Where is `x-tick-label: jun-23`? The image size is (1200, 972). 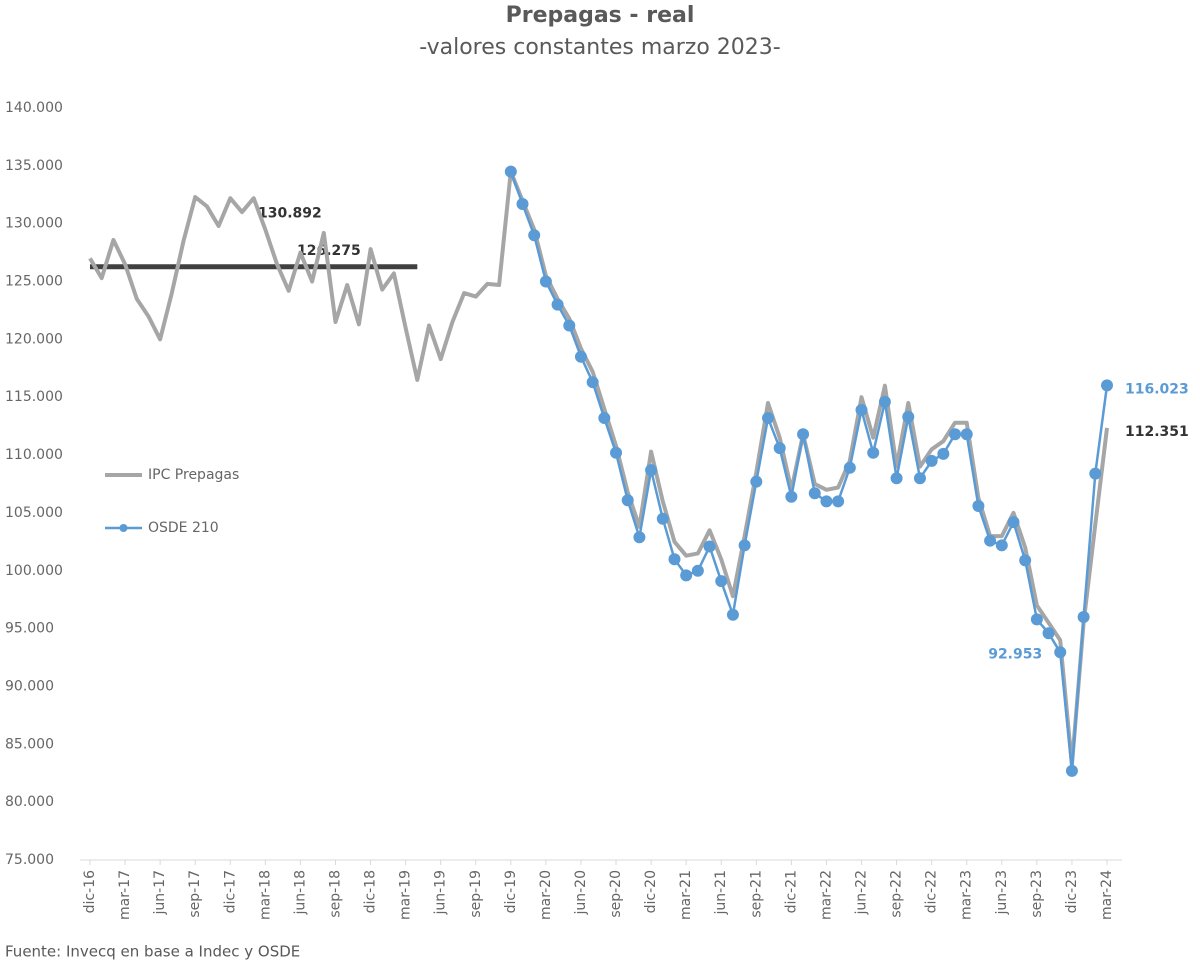 x-tick-label: jun-23 is located at coordinates (1002, 893).